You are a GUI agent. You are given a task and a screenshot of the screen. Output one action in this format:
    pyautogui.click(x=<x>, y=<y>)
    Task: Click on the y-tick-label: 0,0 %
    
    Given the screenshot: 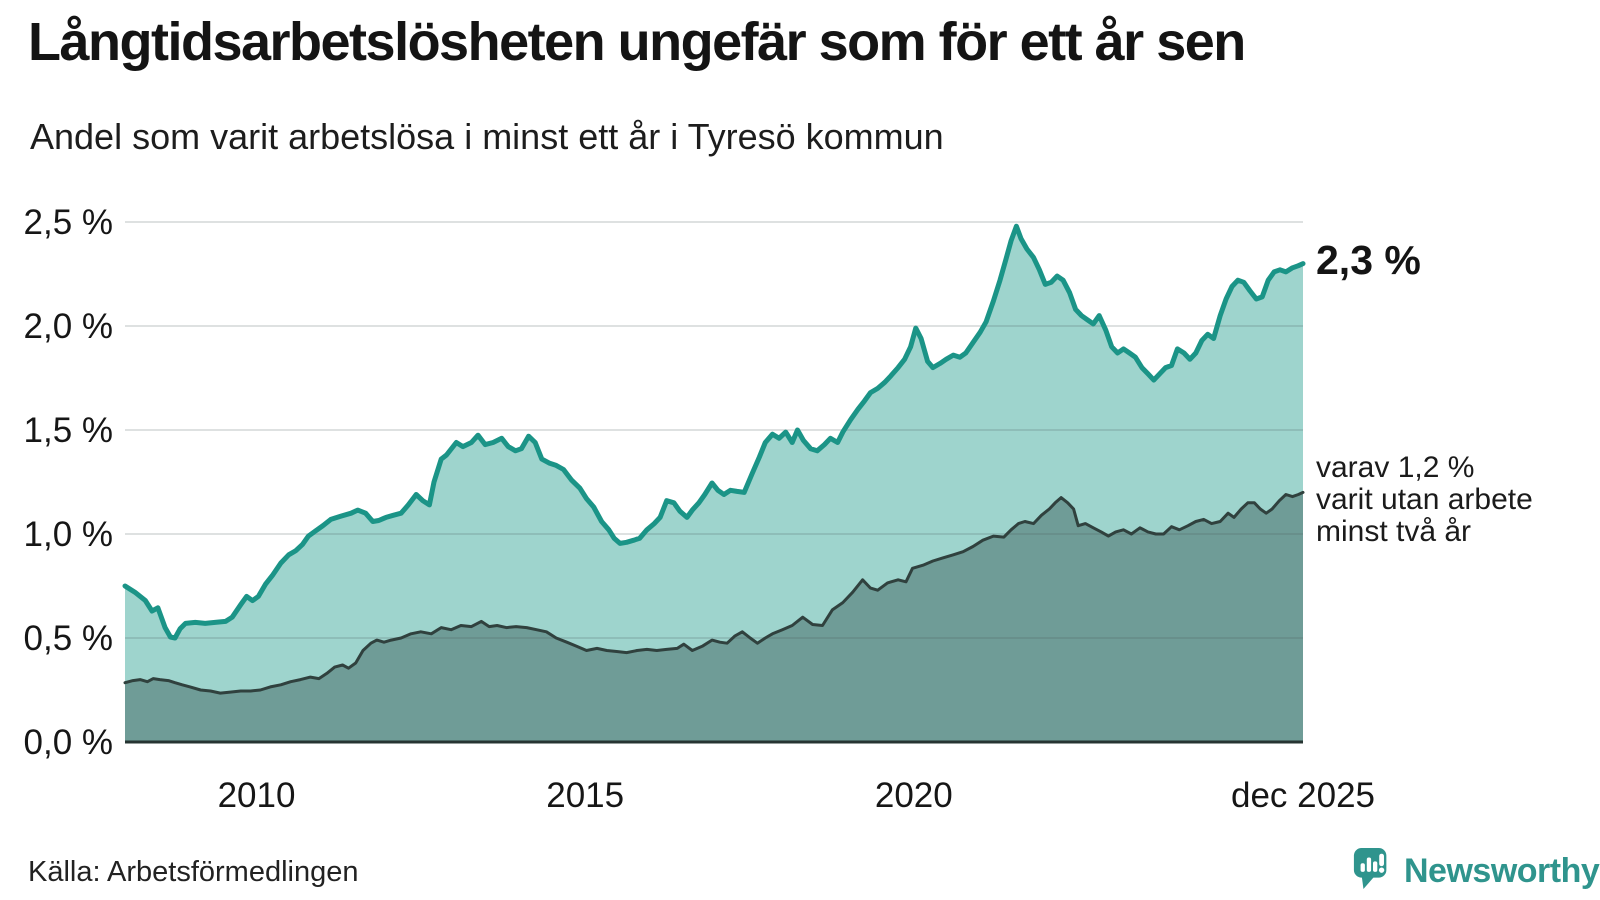 What is the action you would take?
    pyautogui.click(x=69, y=742)
    